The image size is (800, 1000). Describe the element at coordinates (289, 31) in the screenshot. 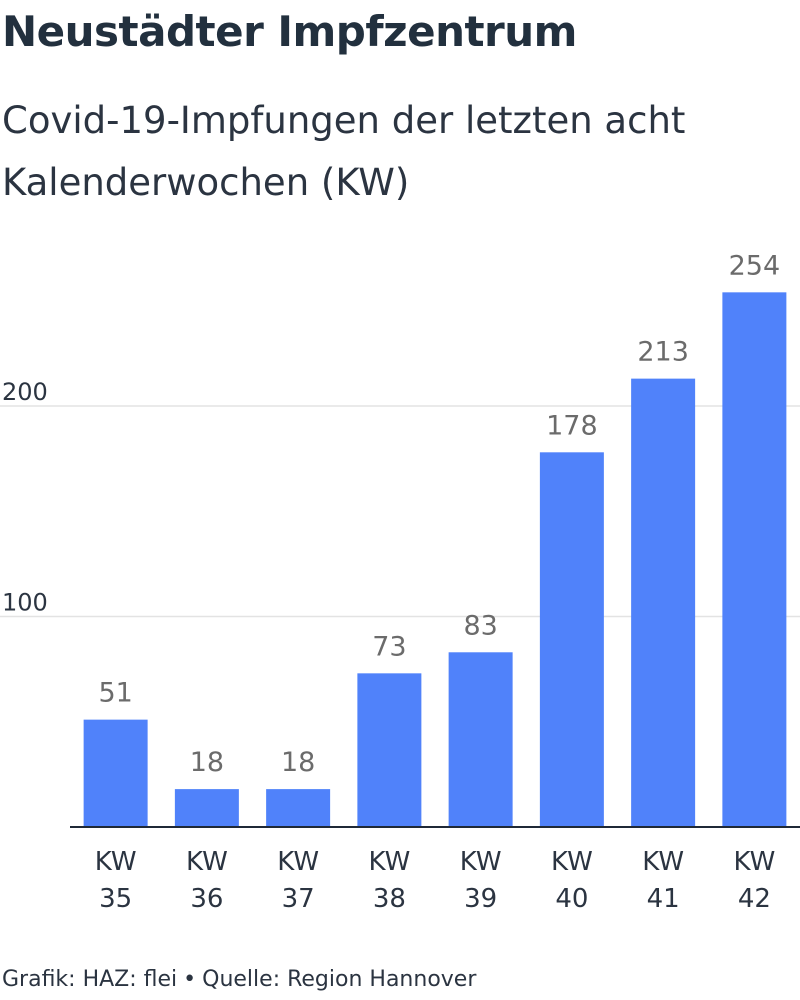

I see `chart-title: Neustädter Impfzentrum` at that location.